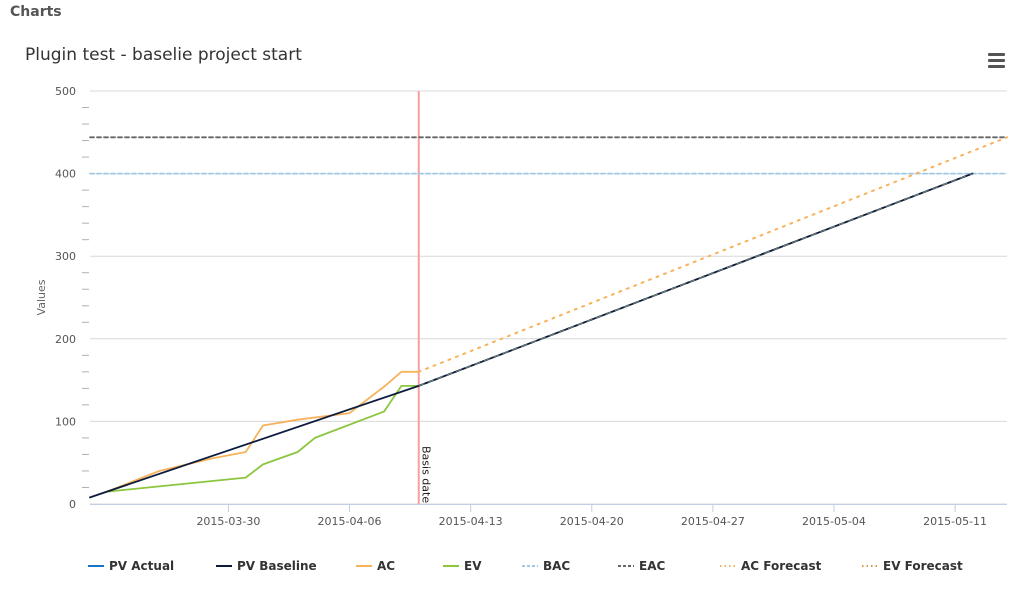  Describe the element at coordinates (375, 566) in the screenshot. I see `legend-item-ac: AC` at that location.